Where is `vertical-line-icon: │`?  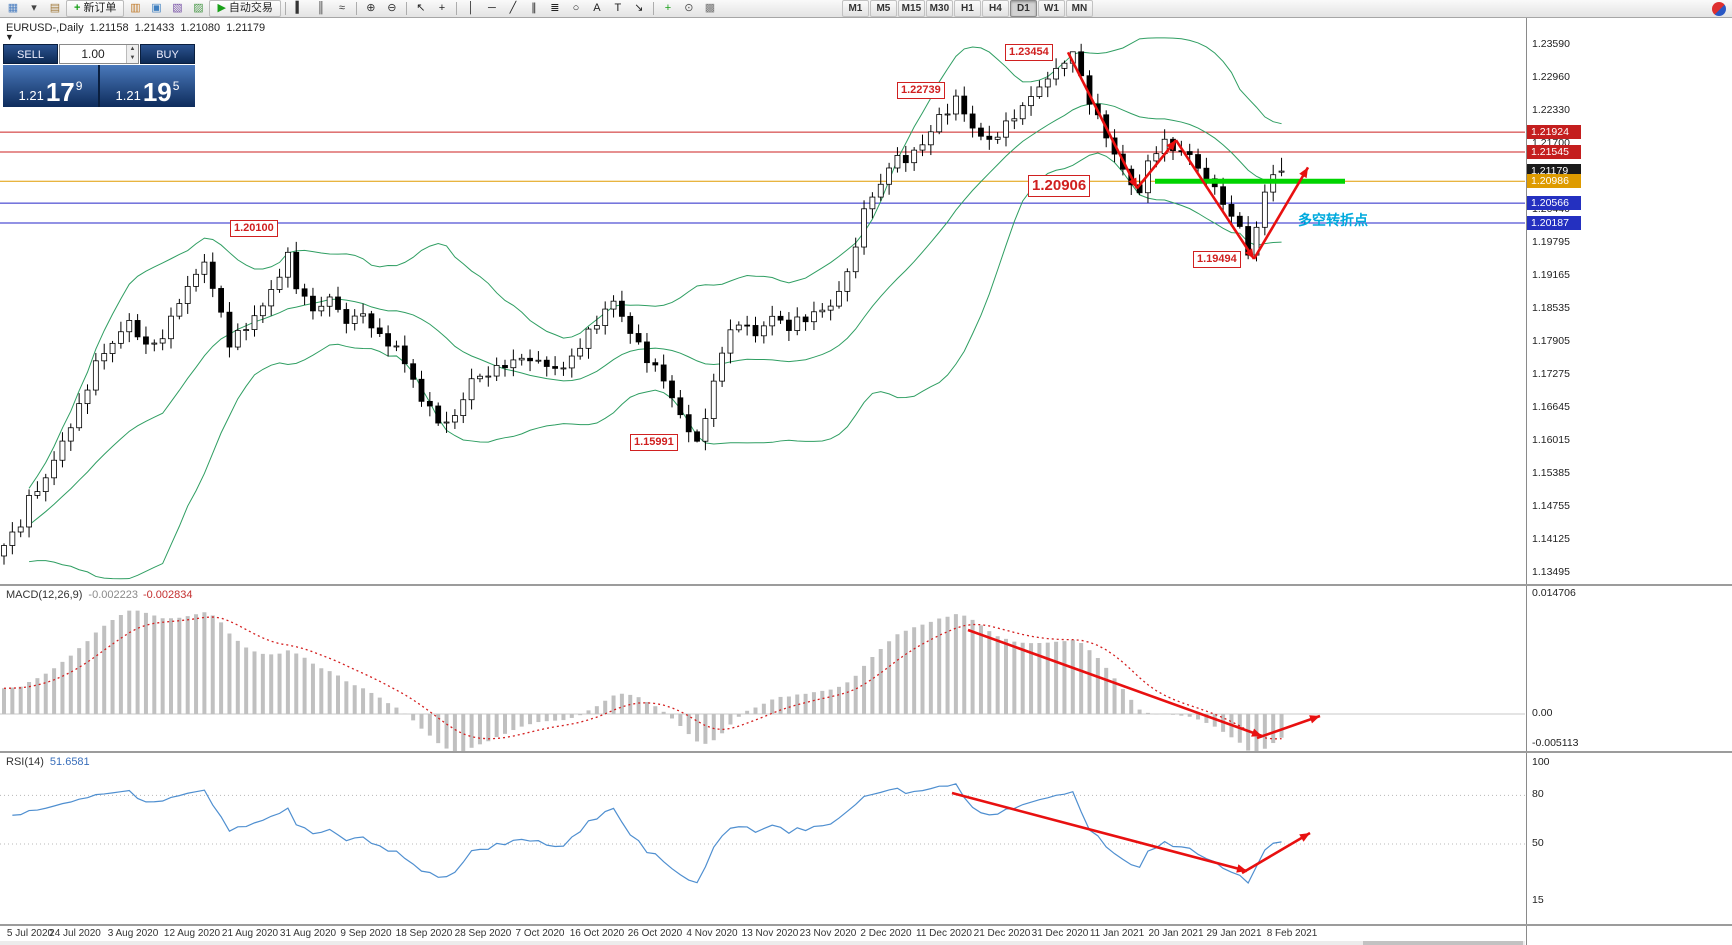
vertical-line-icon: │ is located at coordinates (471, 8).